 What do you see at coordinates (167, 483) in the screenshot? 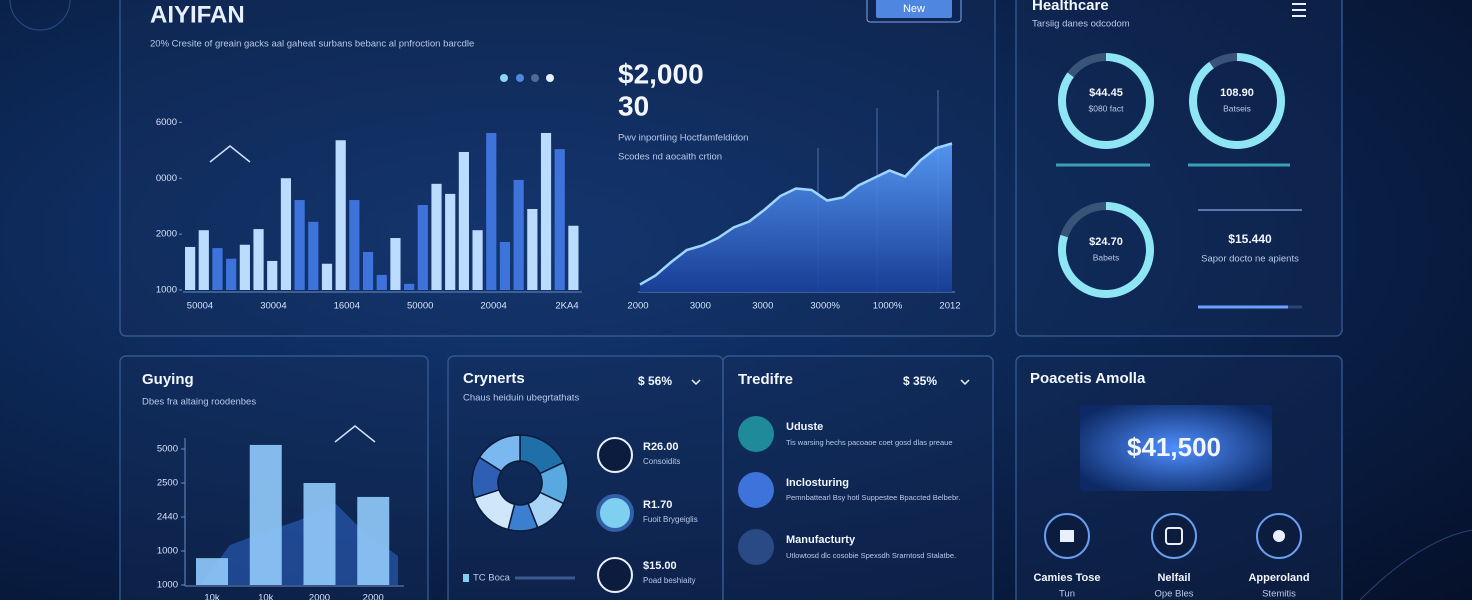
I see `y-tick-label: 2500` at bounding box center [167, 483].